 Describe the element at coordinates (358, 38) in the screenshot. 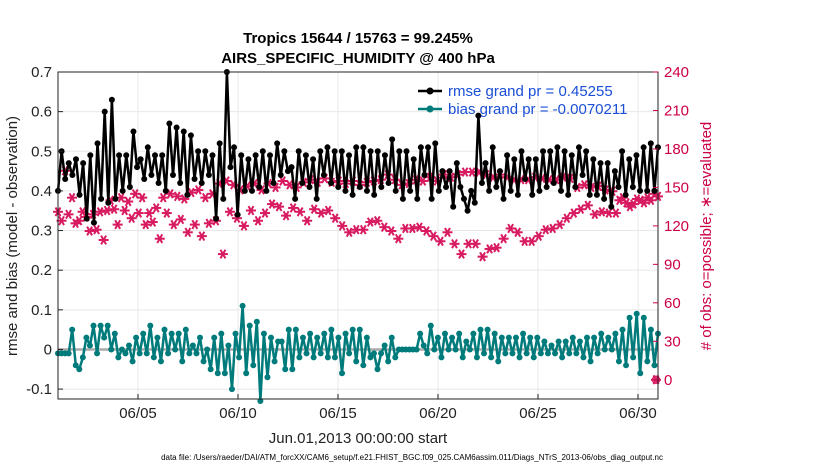

I see `chart-title-line1: Tropics 15644 / 15763 = 99.245%` at that location.